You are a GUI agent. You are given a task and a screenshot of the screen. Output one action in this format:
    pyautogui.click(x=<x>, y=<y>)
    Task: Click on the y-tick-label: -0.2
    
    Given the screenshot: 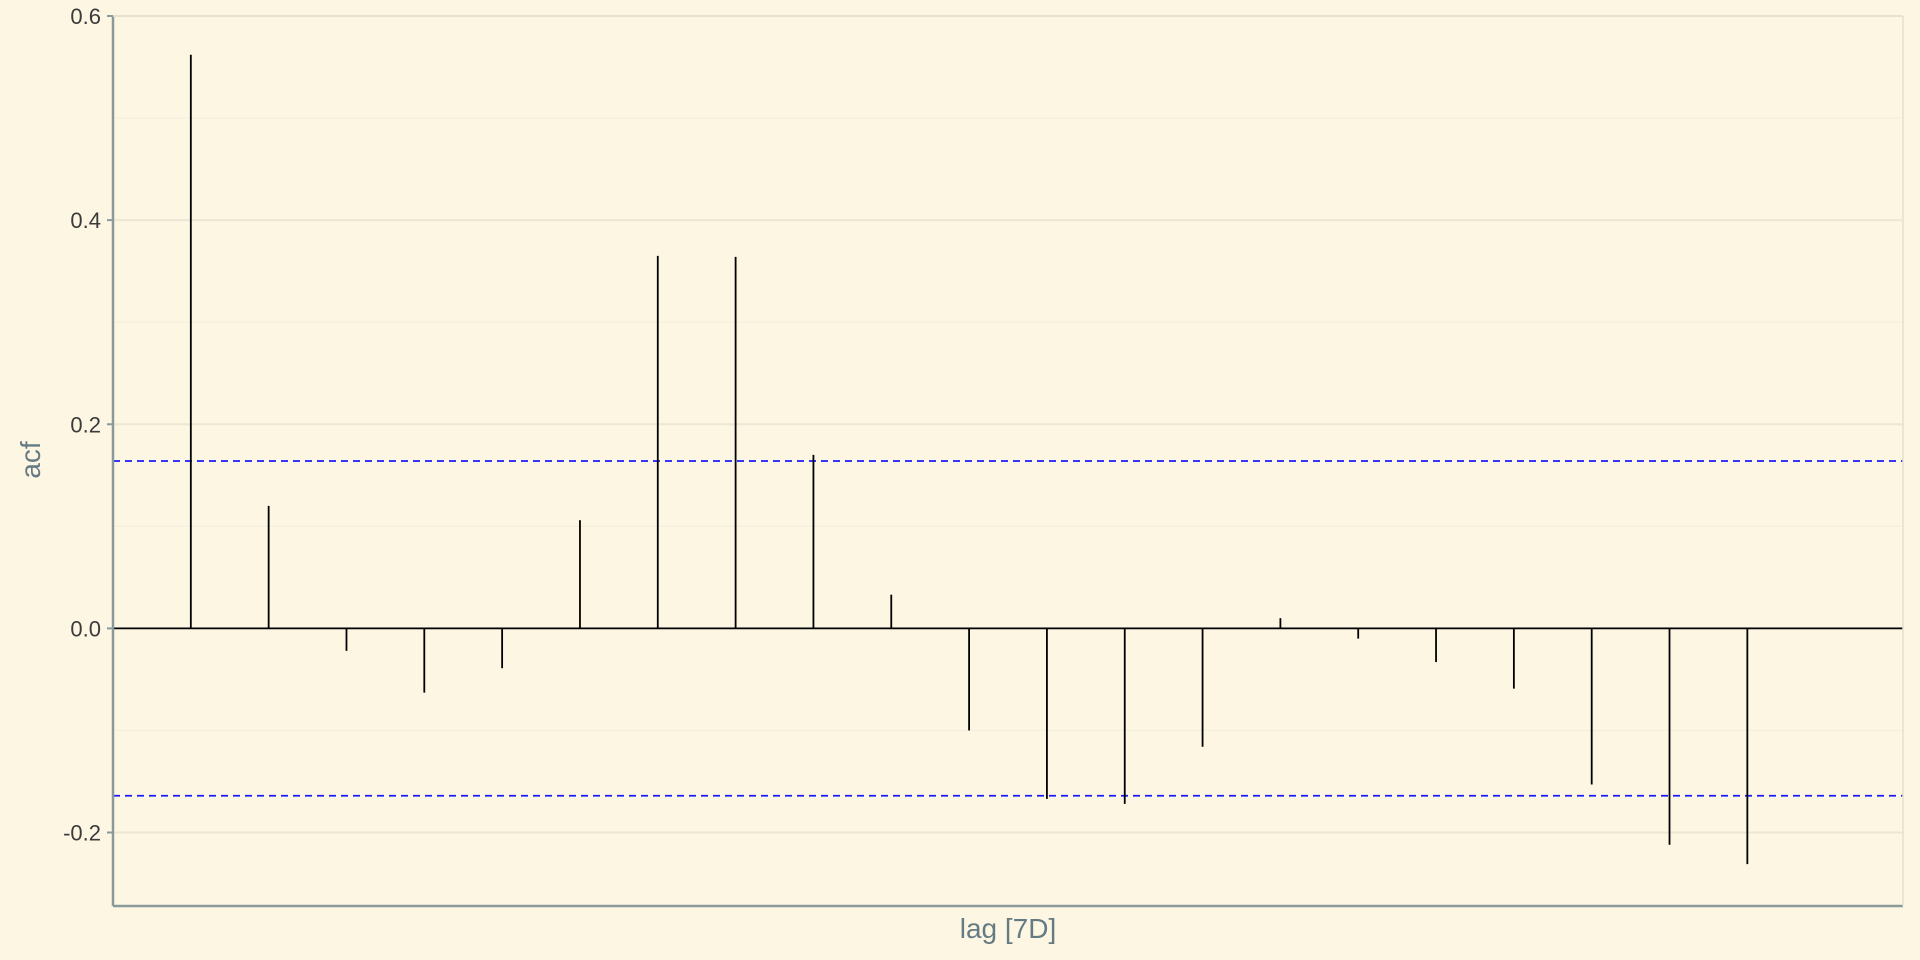 What is the action you would take?
    pyautogui.click(x=82, y=833)
    